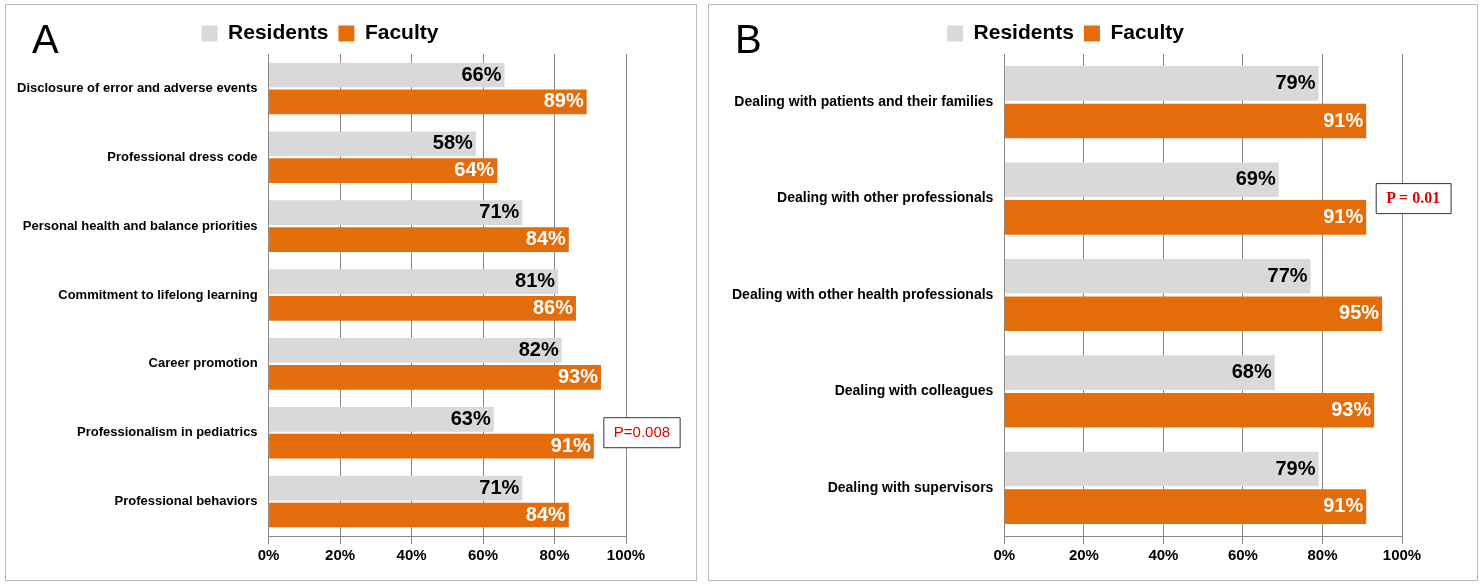  Describe the element at coordinates (186, 501) in the screenshot. I see `y-tick-label: Professional behaviors` at that location.